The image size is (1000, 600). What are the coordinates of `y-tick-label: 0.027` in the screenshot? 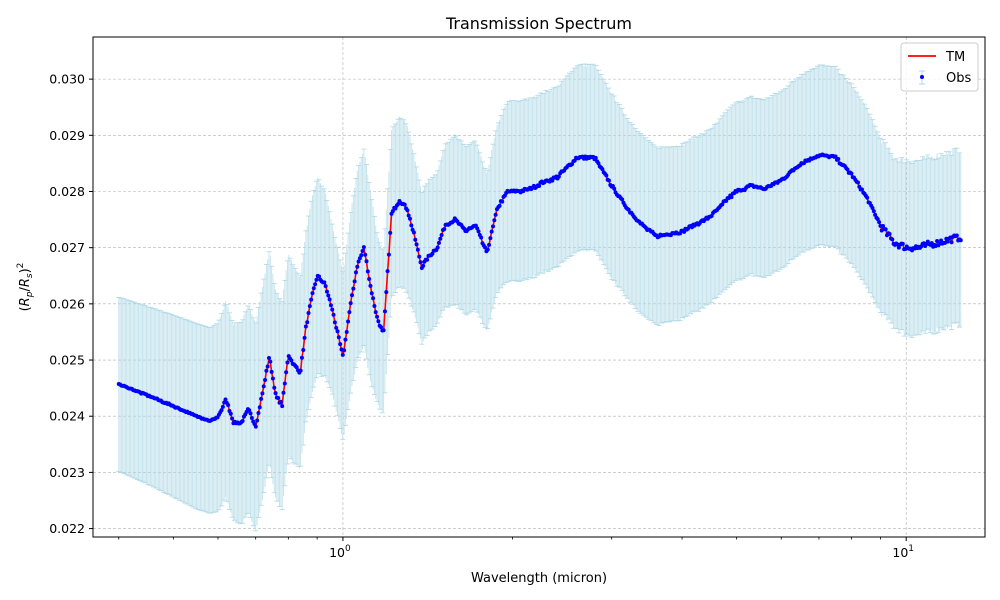 It's located at (67, 247).